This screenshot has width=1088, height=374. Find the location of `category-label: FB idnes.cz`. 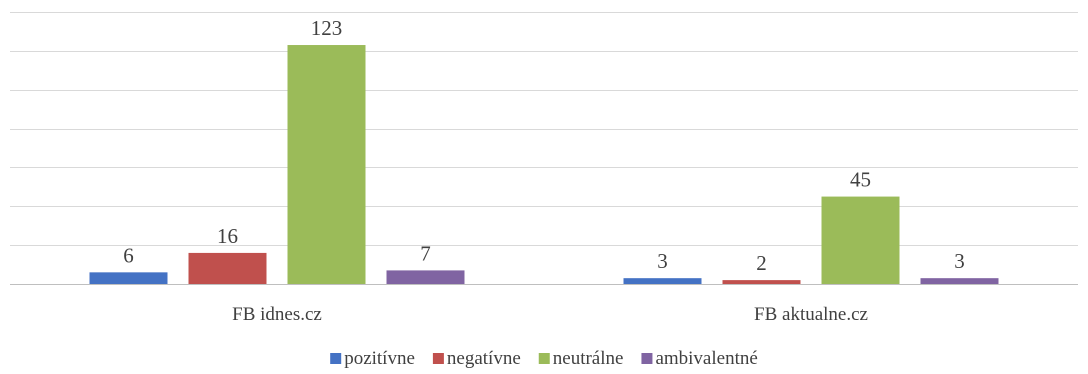

category-label: FB idnes.cz is located at coordinates (277, 314).